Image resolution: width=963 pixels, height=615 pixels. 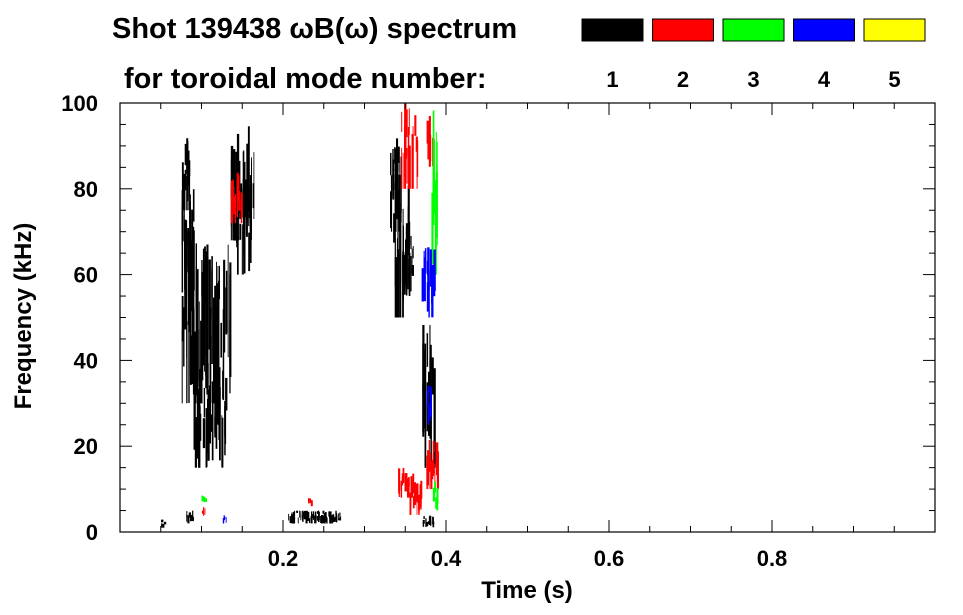 What do you see at coordinates (446, 558) in the screenshot?
I see `x-tick-label: 0.4` at bounding box center [446, 558].